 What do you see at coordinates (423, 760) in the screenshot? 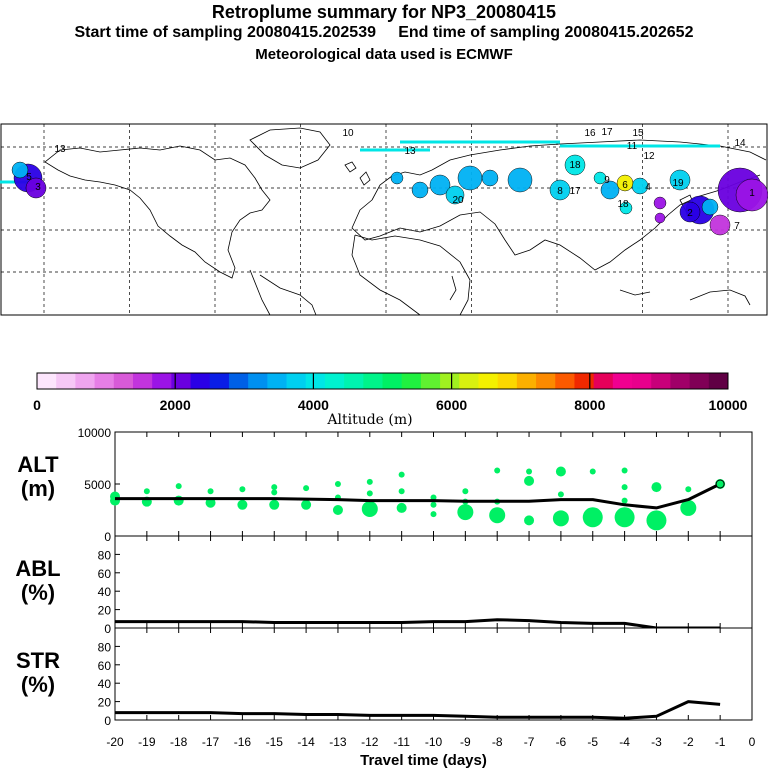
I see `x-axis-label: Travel time (days)` at bounding box center [423, 760].